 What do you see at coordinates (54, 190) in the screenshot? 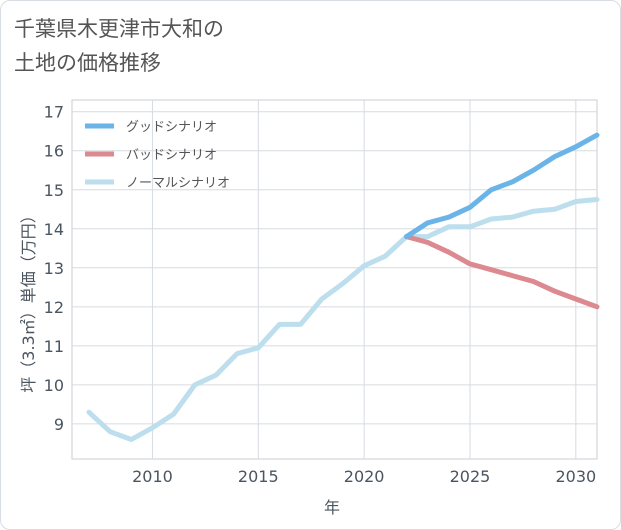
I see `y-tick-label: 15` at bounding box center [54, 190].